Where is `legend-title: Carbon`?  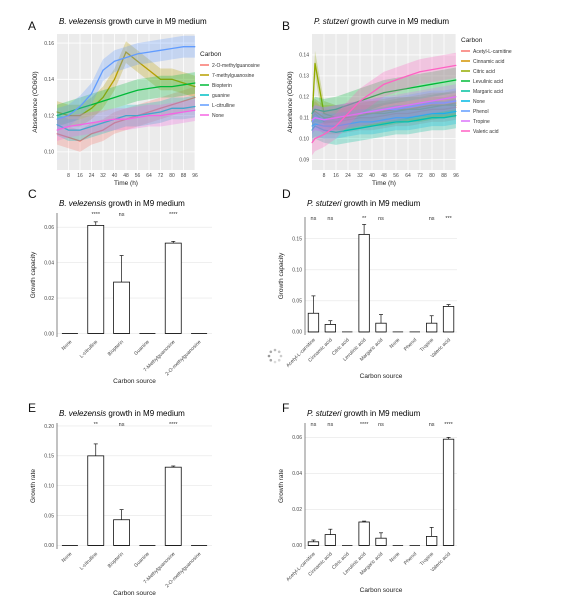 legend-title: Carbon is located at coordinates (472, 40).